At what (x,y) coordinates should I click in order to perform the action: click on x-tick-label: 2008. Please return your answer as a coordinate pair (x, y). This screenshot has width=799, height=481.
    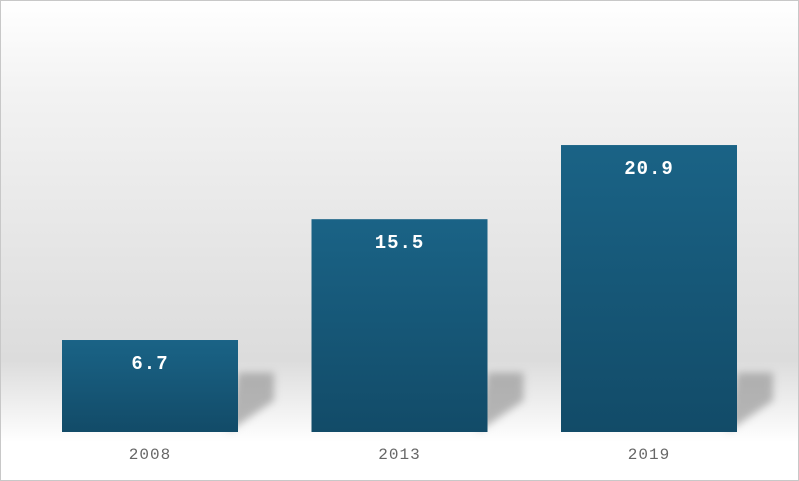
    Looking at the image, I should click on (150, 455).